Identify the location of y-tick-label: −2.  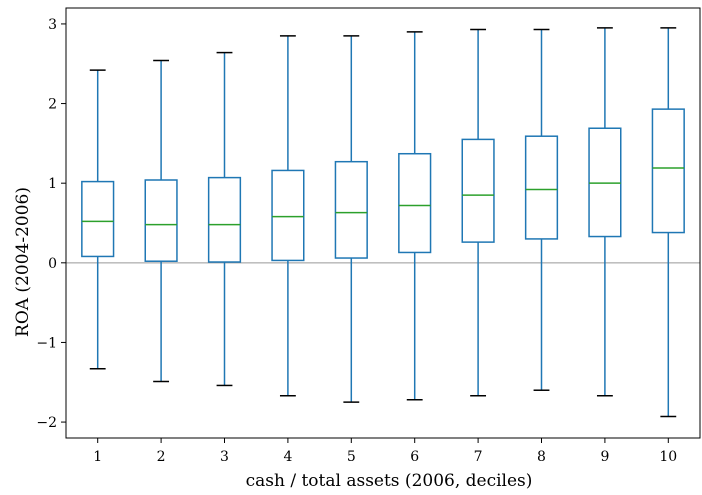
(46, 423).